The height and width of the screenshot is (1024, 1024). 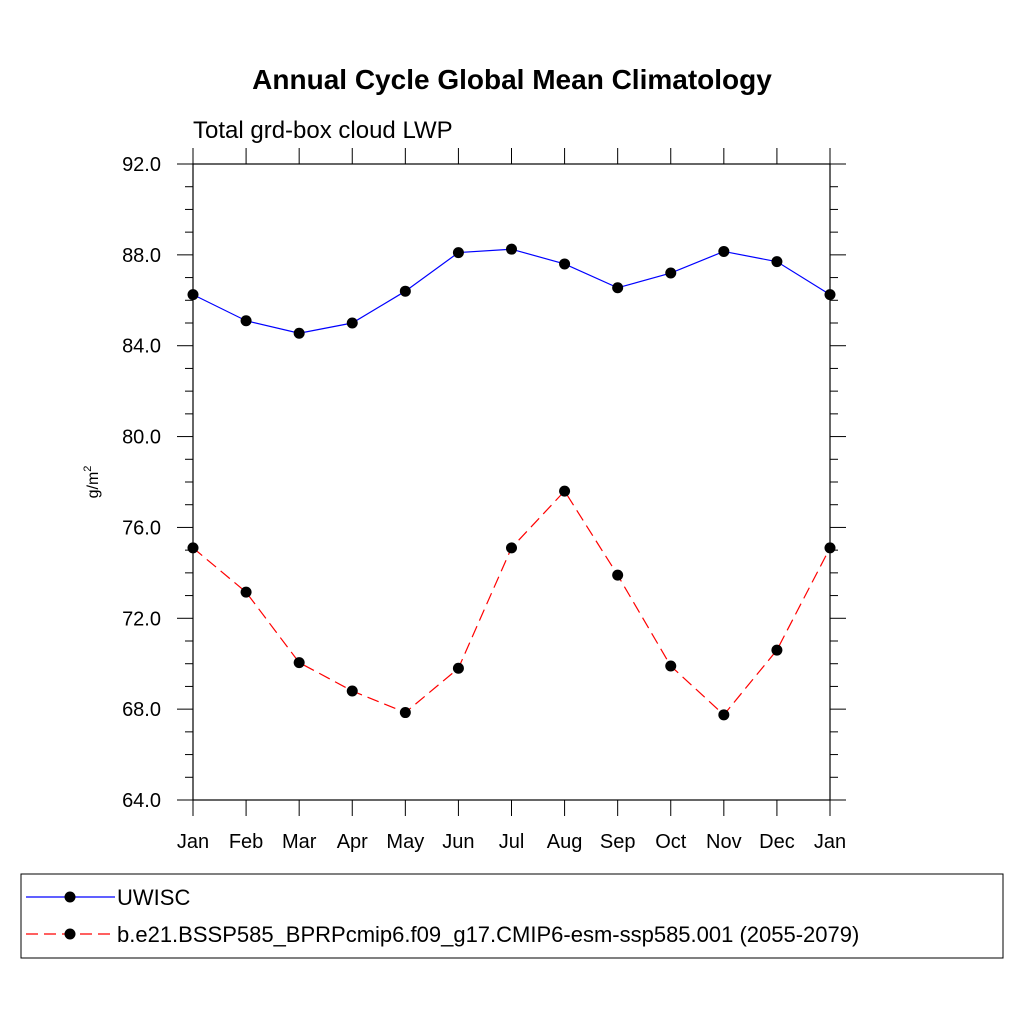 What do you see at coordinates (141, 347) in the screenshot?
I see `y-tick-label: 84.0` at bounding box center [141, 347].